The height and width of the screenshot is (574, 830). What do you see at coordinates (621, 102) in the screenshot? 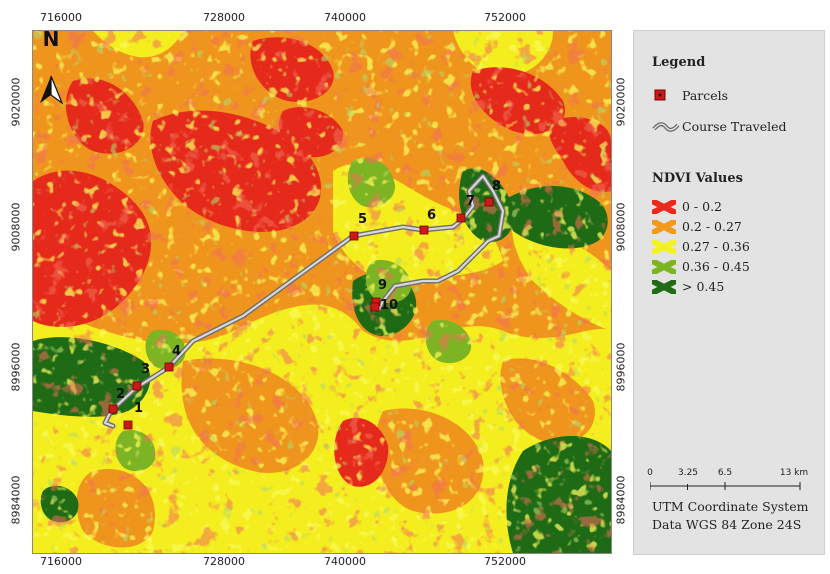
I see `y-tick-right-1: 9020000` at bounding box center [621, 102].